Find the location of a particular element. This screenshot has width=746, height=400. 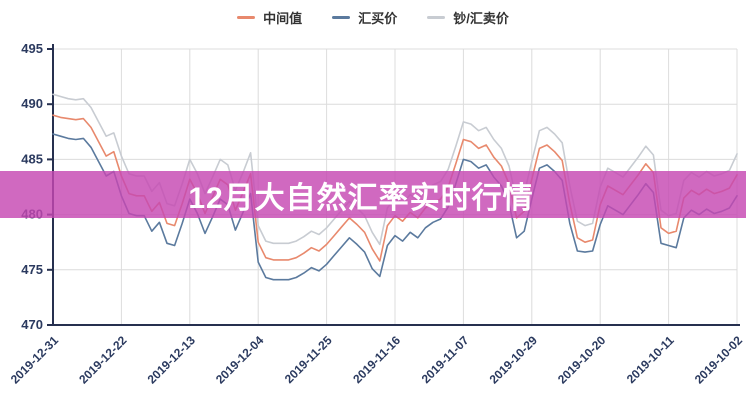

title-banner: 12月大自然汇率实时行情 is located at coordinates (373, 194).